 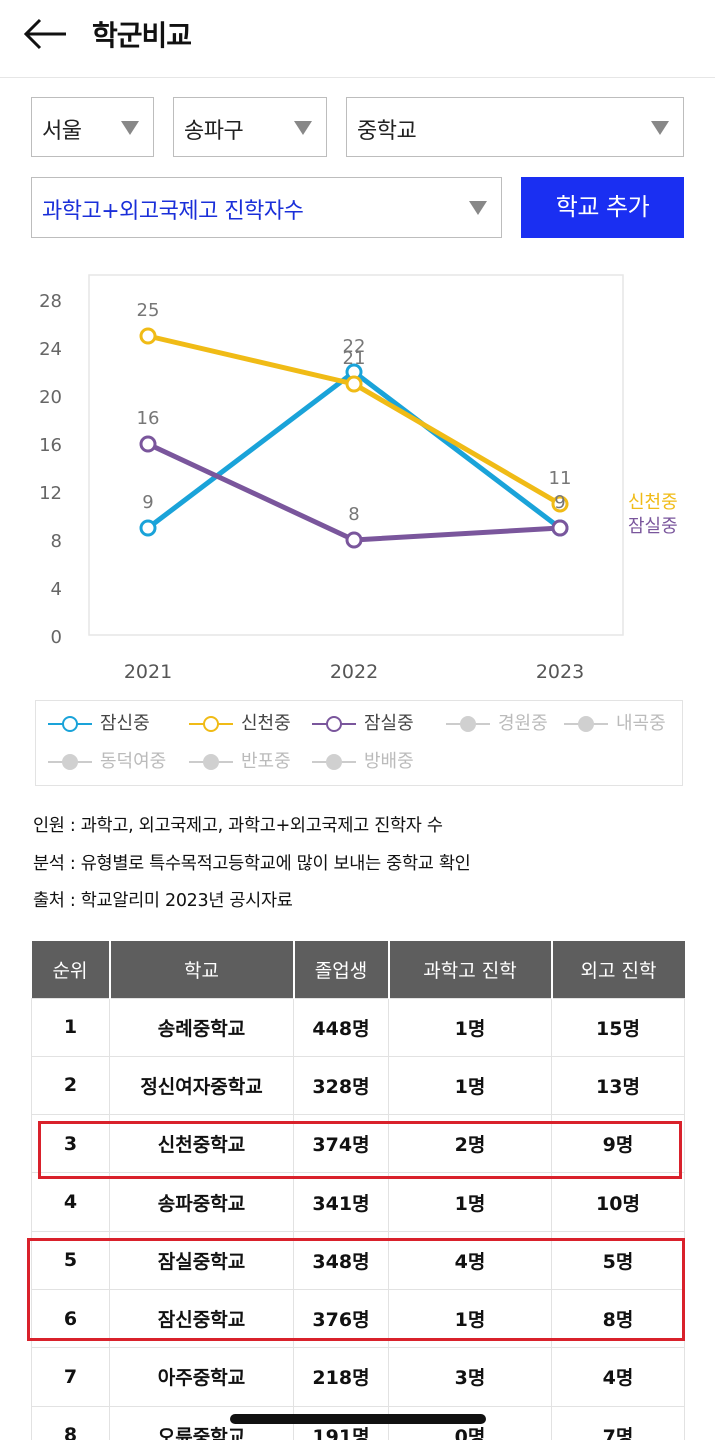 What do you see at coordinates (125, 723) in the screenshot?
I see `legend-label: 잠신중` at bounding box center [125, 723].